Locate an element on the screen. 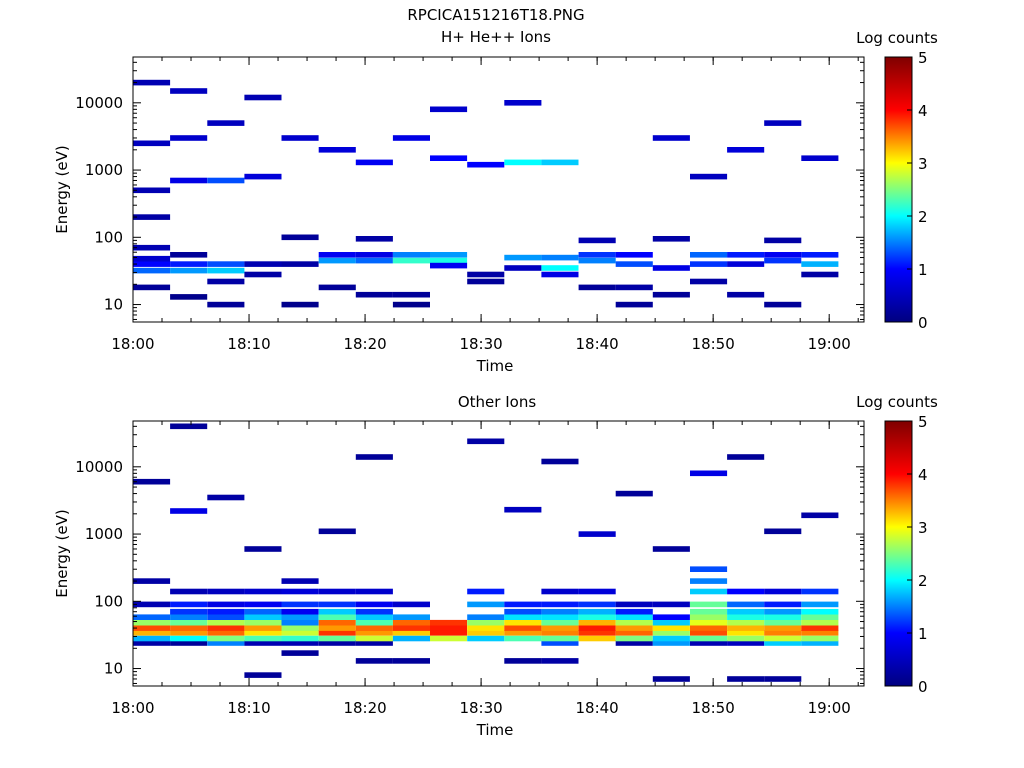 This screenshot has height=768, width=1024. x-tick-label: 18:10 is located at coordinates (248, 344).